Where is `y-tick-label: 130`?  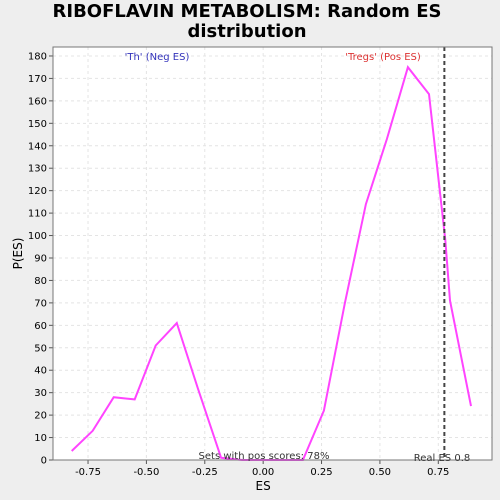 y-tick-label: 130 is located at coordinates (37, 169).